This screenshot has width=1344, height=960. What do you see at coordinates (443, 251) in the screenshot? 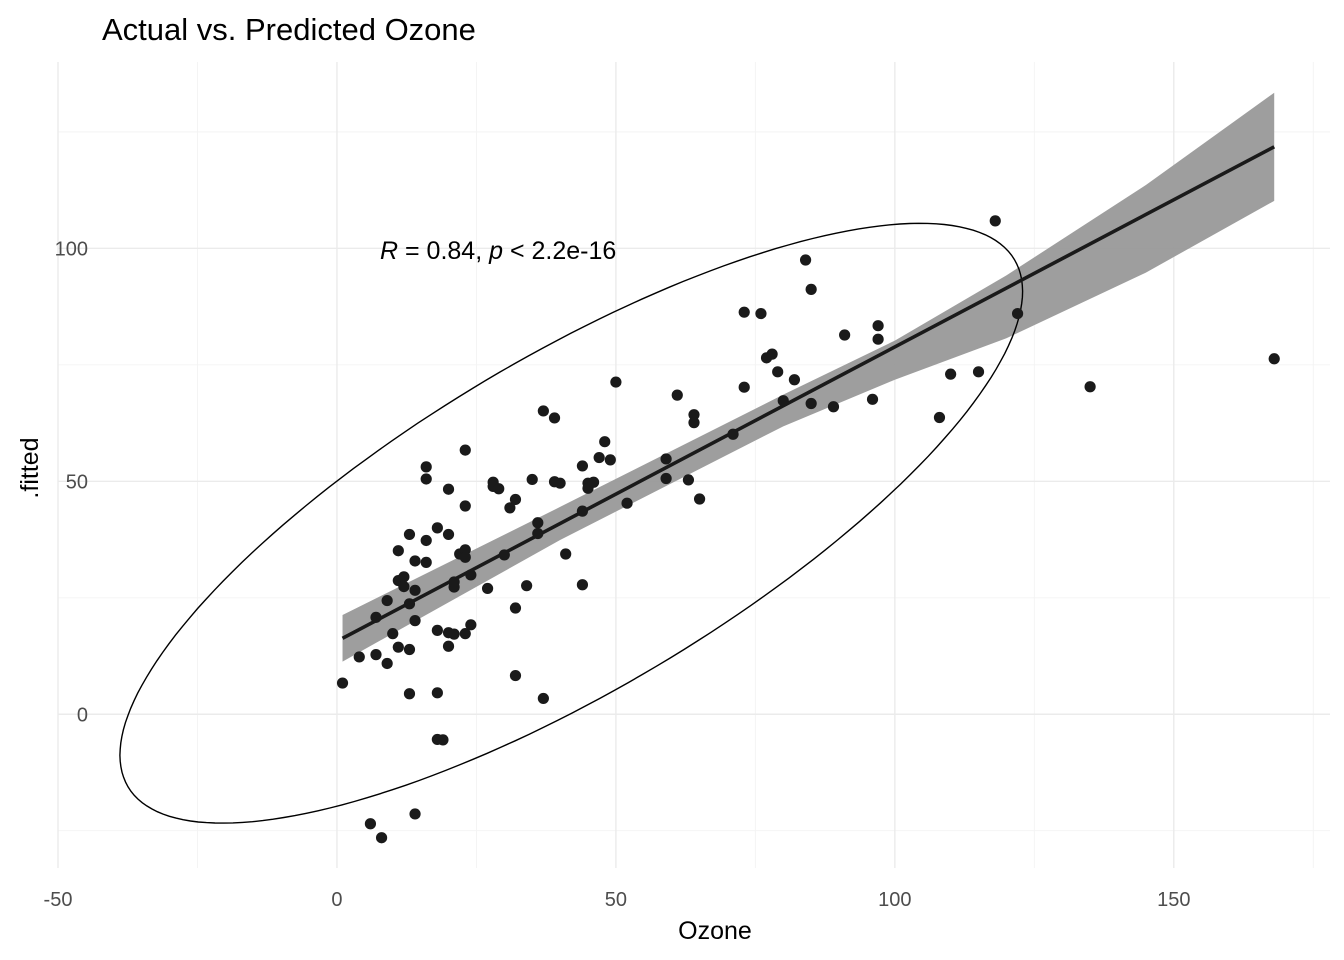
I see `r-value-text: = 0.84,` at bounding box center [443, 251].